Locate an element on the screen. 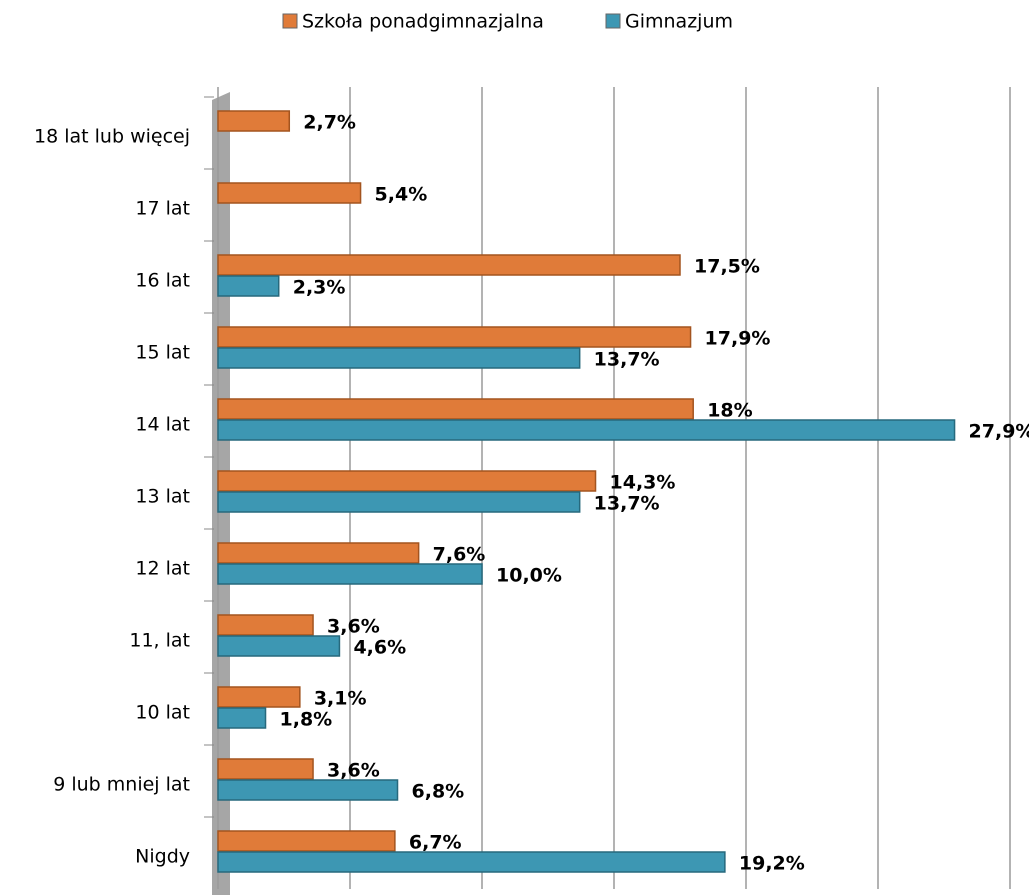 Image resolution: width=1029 pixels, height=895 pixels. value-label: 2,3% is located at coordinates (319, 288).